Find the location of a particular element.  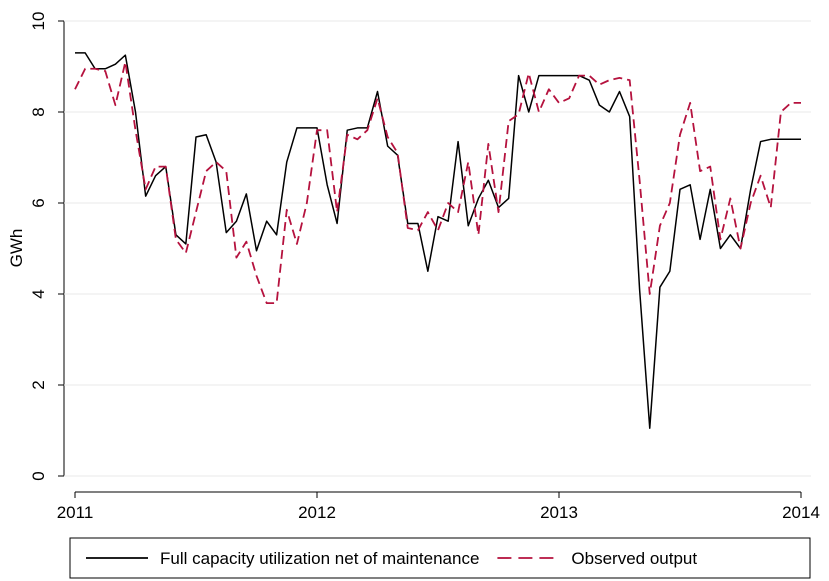

y-tick-label: 6 is located at coordinates (38, 202).